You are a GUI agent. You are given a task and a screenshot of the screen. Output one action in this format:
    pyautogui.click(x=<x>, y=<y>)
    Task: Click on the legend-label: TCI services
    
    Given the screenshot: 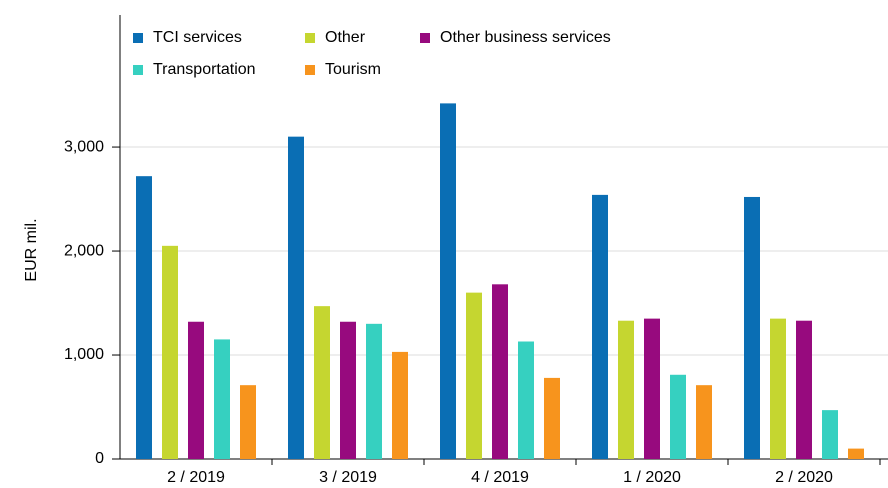 What is the action you would take?
    pyautogui.click(x=197, y=37)
    